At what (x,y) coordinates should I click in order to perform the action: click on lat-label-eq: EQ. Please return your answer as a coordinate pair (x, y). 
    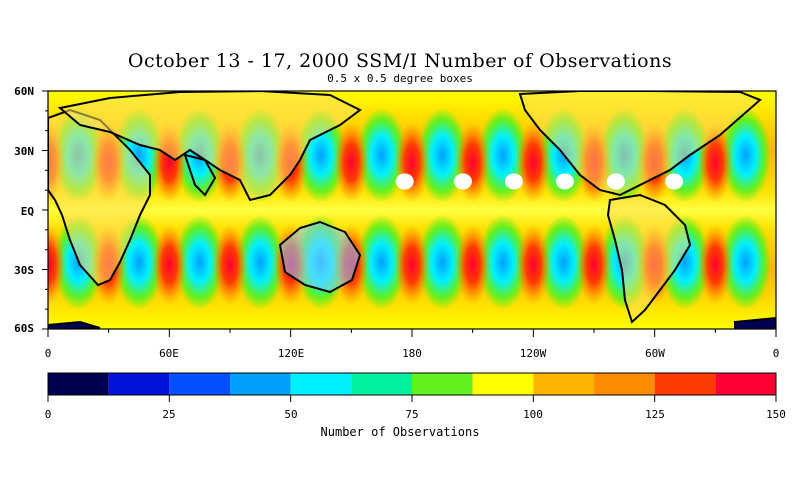
    Looking at the image, I should click on (27, 211).